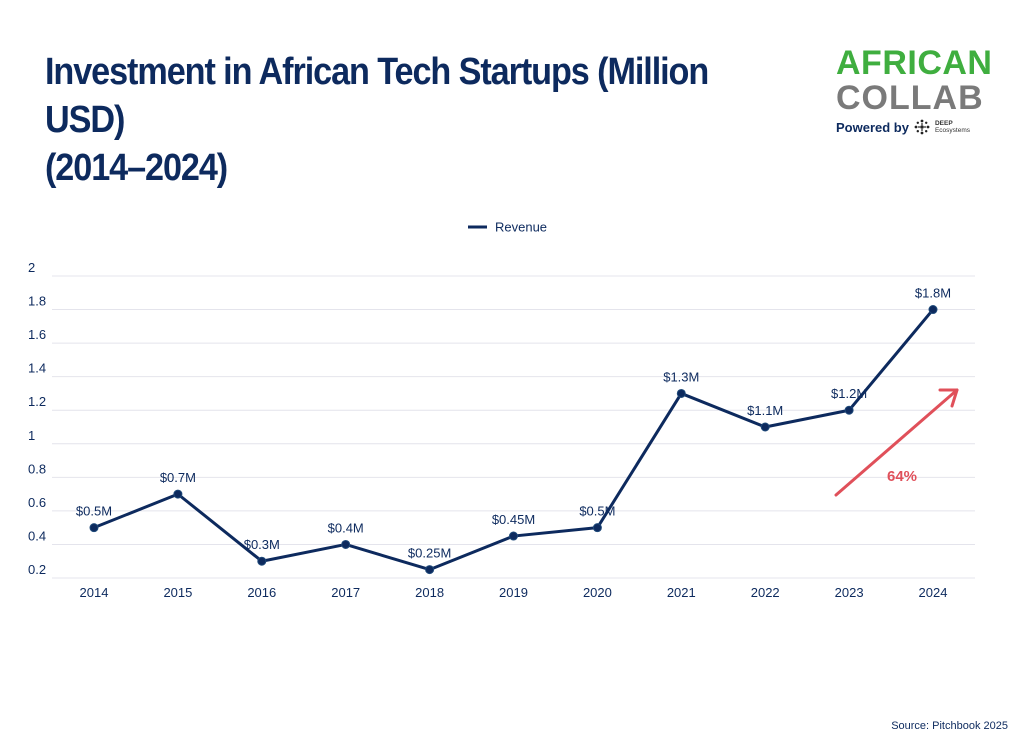 The width and height of the screenshot is (1036, 744). Describe the element at coordinates (872, 127) in the screenshot. I see `powered-by-label: Powered by` at that location.